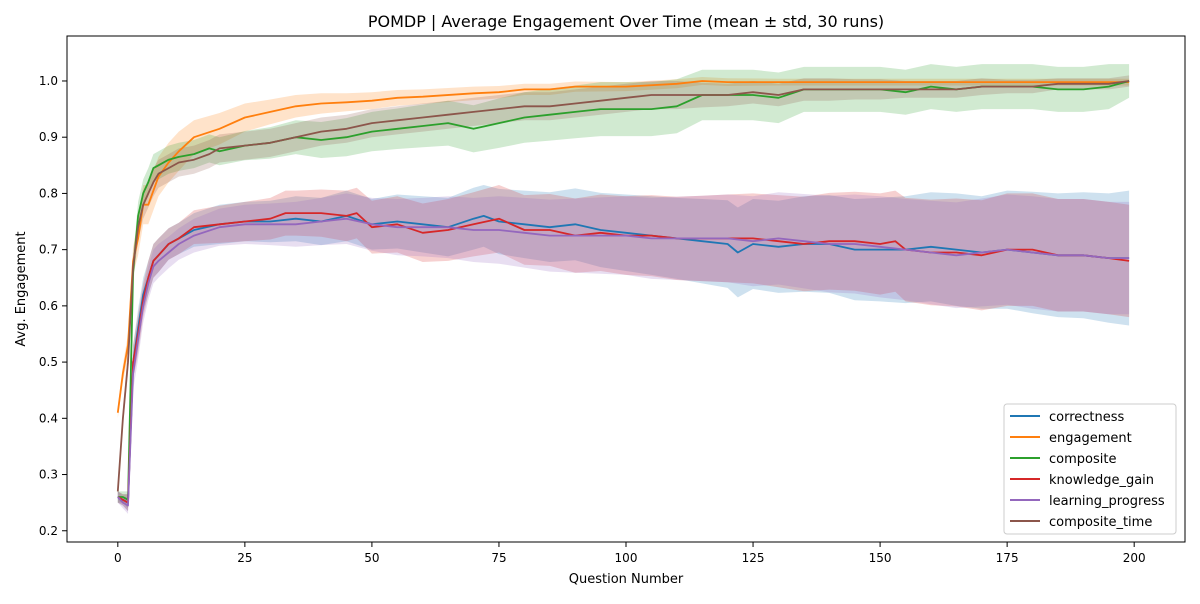 The width and height of the screenshot is (1200, 604). Describe the element at coordinates (1107, 501) in the screenshot. I see `legend-label-learning-progress: learning_progress` at that location.